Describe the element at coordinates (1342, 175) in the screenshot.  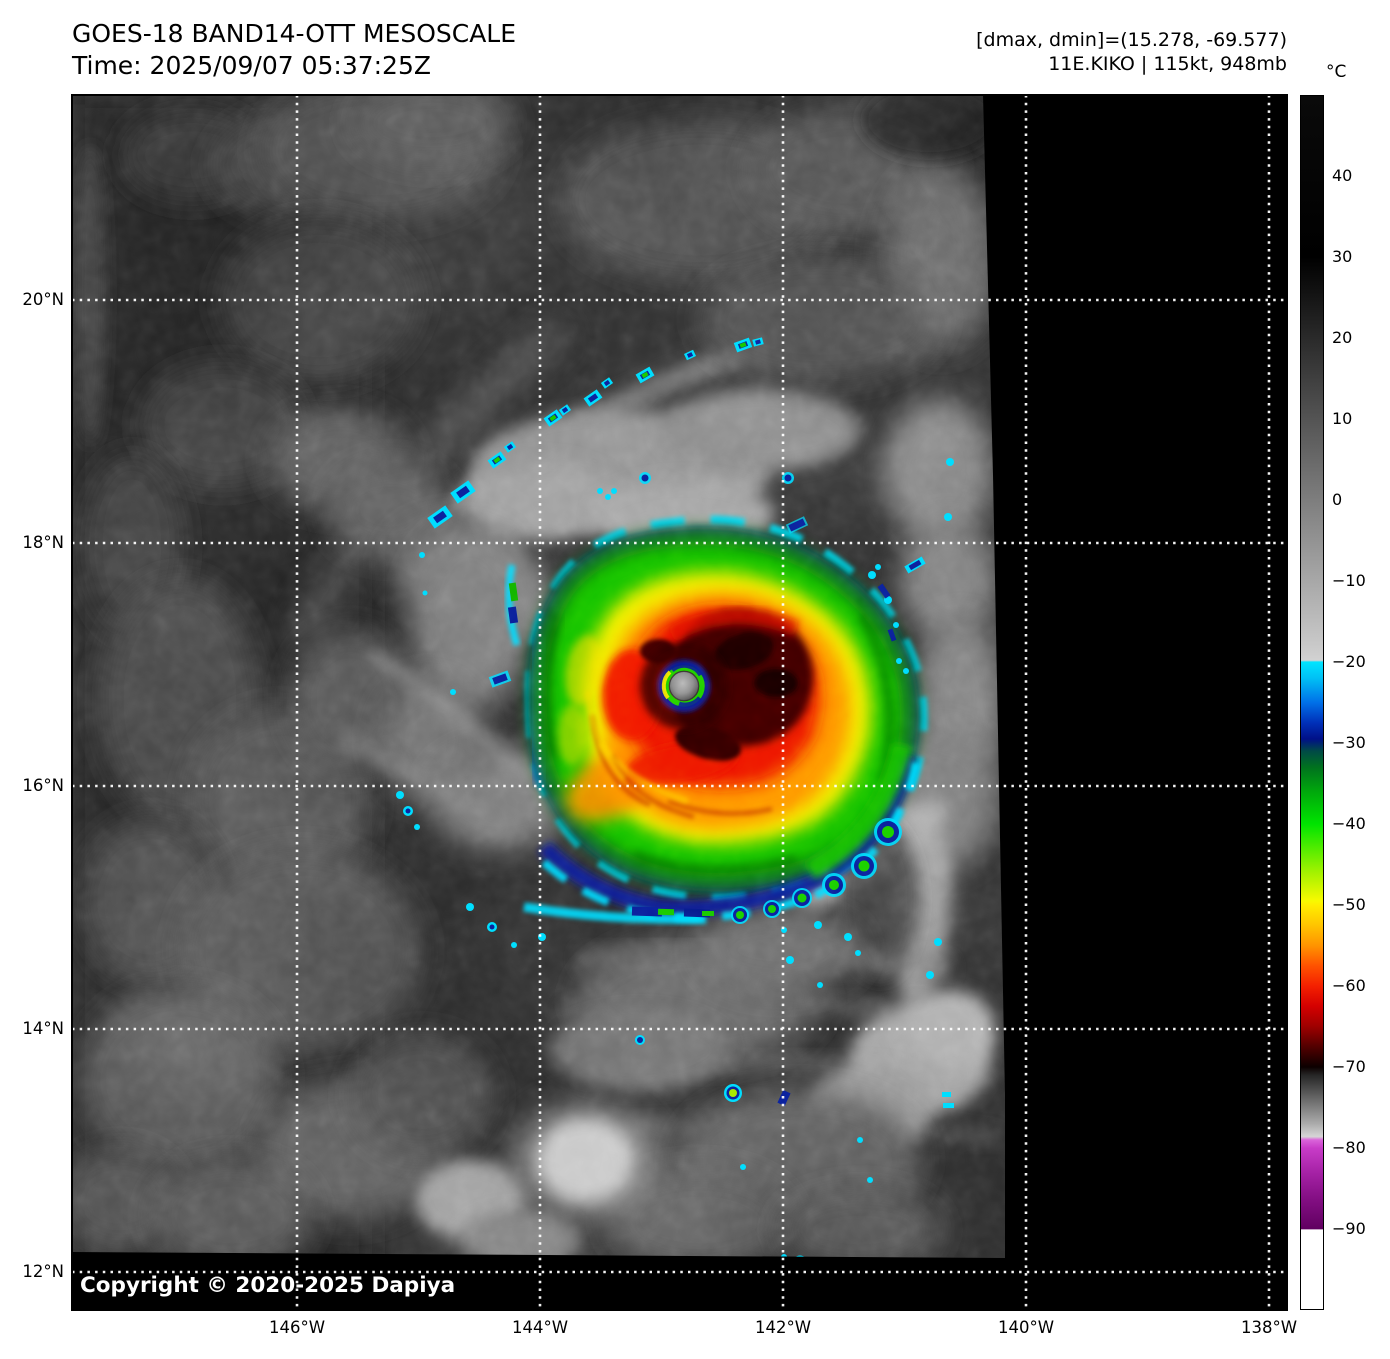
I see `cbar-tick-40: 40` at that location.